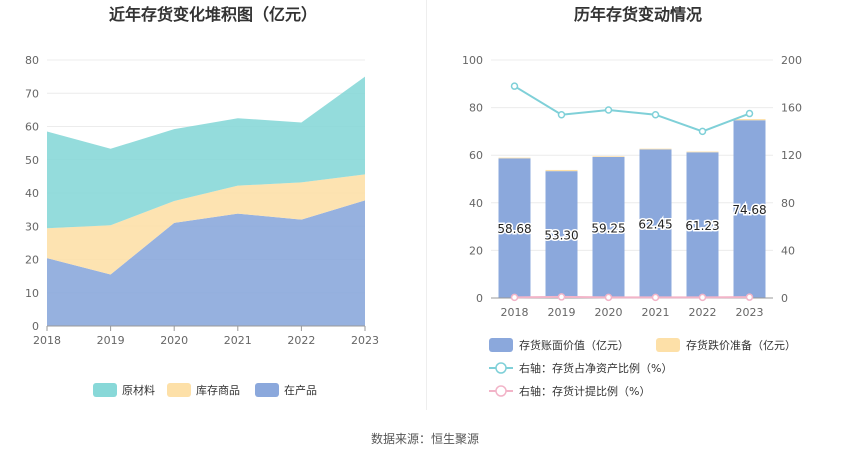  I want to click on left-y-tick-label: 60, so click(32, 127).